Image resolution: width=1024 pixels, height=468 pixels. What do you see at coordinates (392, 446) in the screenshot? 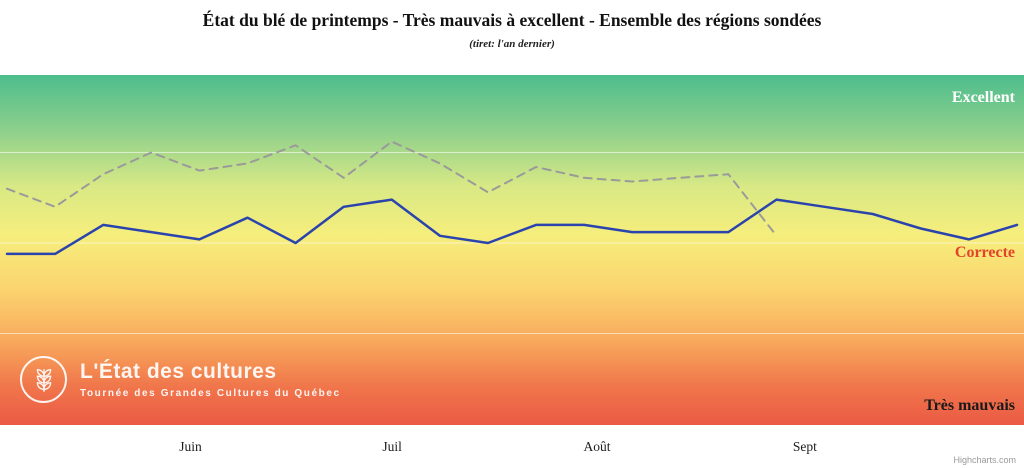
I see `x-axis-label-juil: Juil` at bounding box center [392, 446].